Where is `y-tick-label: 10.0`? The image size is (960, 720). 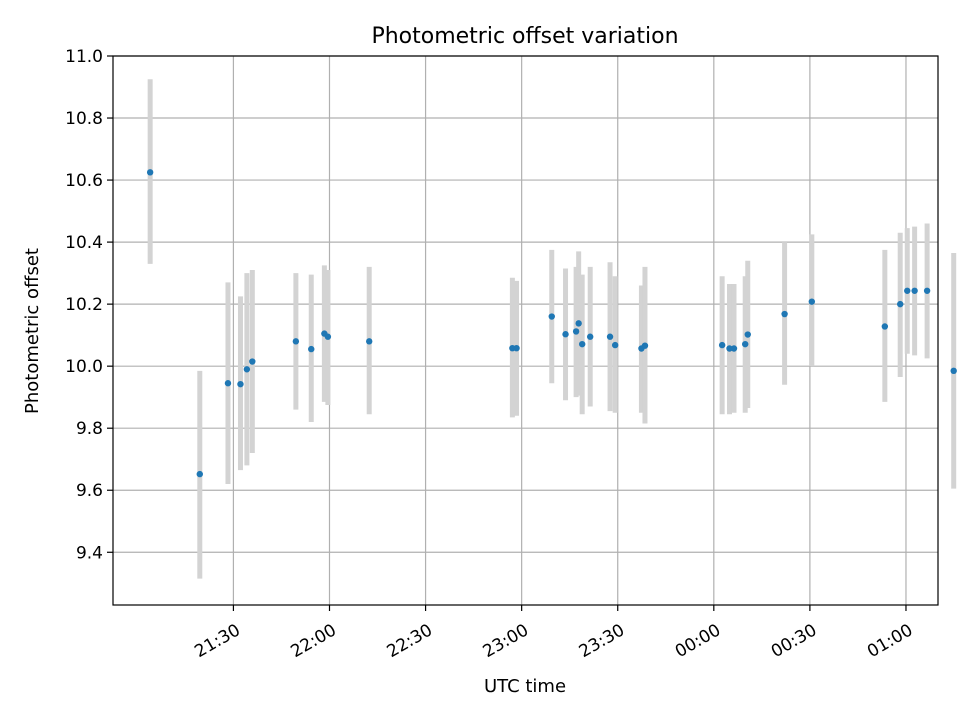 y-tick-label: 10.0 is located at coordinates (84, 367).